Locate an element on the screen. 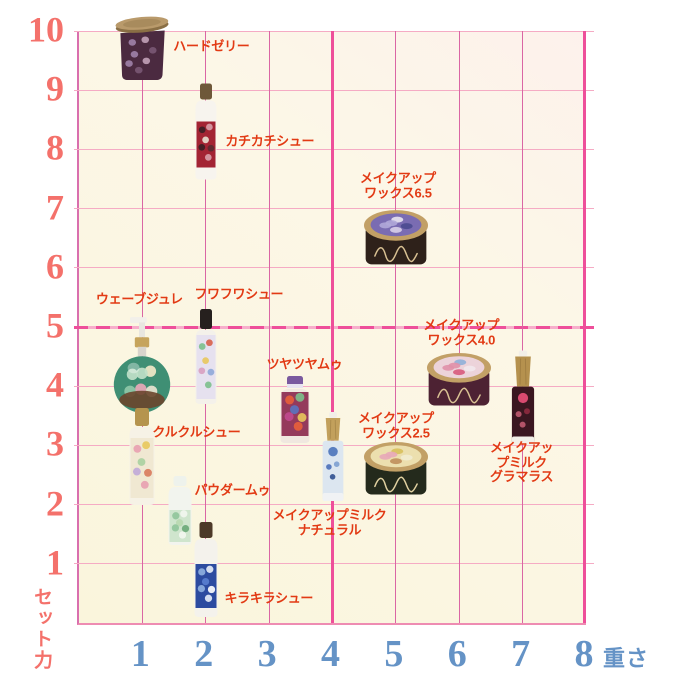 The height and width of the screenshot is (680, 680). kirakira-shoe-image is located at coordinates (206, 569).